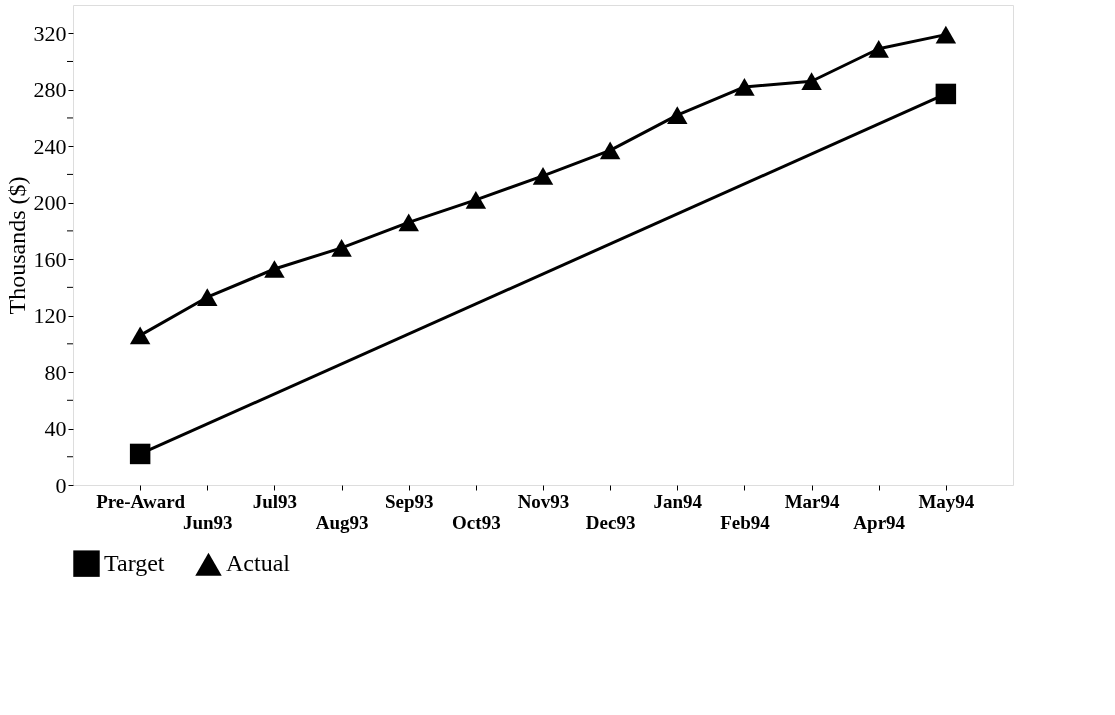 The image size is (1115, 715). I want to click on y-tick-label: 40, so click(55, 429).